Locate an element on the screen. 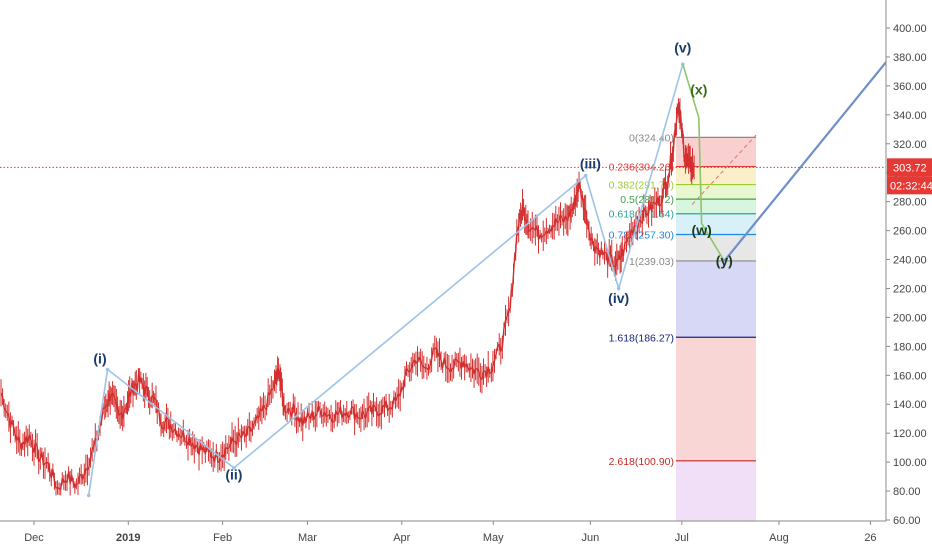 The image size is (932, 550). price-tick-label: 200.00 is located at coordinates (910, 318).